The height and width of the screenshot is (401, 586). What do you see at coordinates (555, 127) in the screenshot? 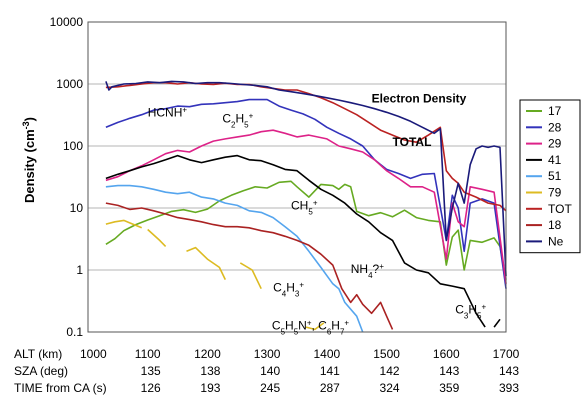
I see `legend-label-28: 28` at bounding box center [555, 127].